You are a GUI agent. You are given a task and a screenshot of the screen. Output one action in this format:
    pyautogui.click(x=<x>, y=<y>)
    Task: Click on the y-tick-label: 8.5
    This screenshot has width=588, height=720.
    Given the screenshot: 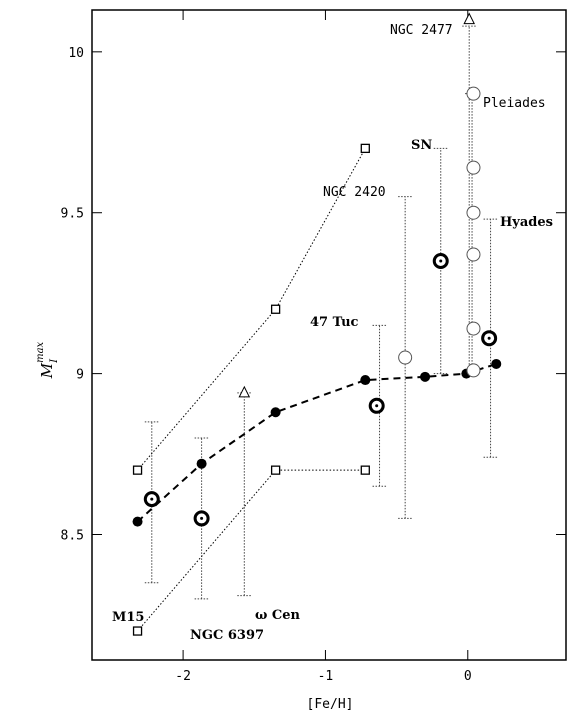 What is the action you would take?
    pyautogui.click(x=72, y=536)
    